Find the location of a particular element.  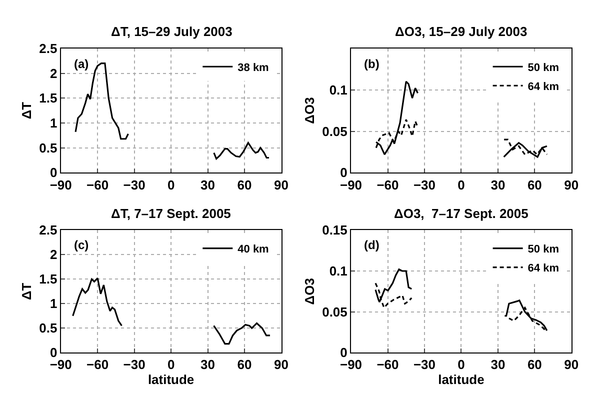

chart-title: ΔO3, 15–29 July 2003 is located at coordinates (461, 31).